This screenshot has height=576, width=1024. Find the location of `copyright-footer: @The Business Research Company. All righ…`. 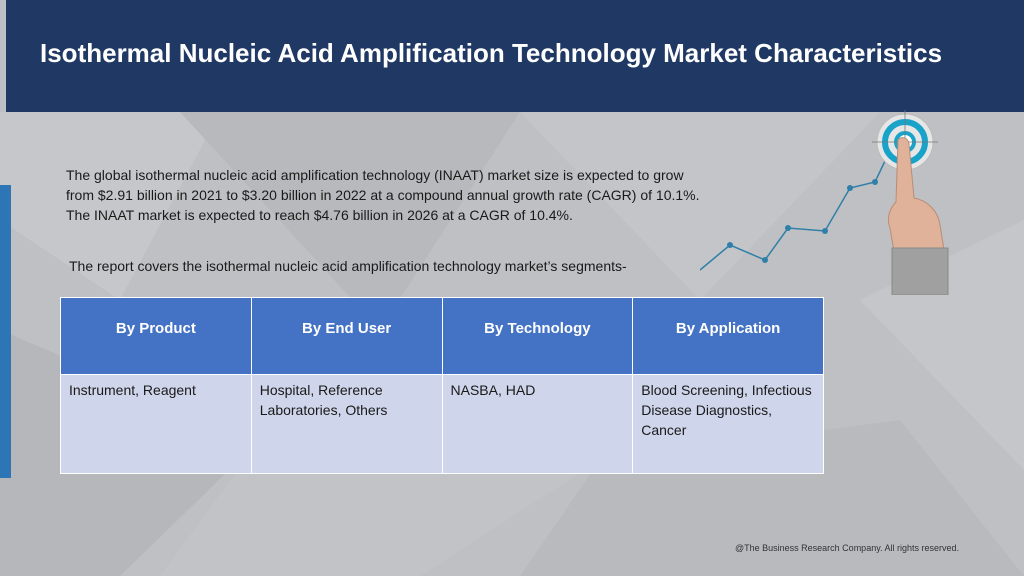

copyright-footer: @The Business Research Company. All righ… is located at coordinates (847, 548).